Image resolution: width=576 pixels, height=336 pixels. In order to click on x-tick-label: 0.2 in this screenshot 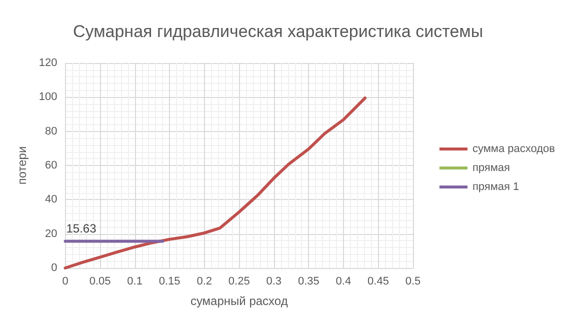, I will do `click(204, 282)`.